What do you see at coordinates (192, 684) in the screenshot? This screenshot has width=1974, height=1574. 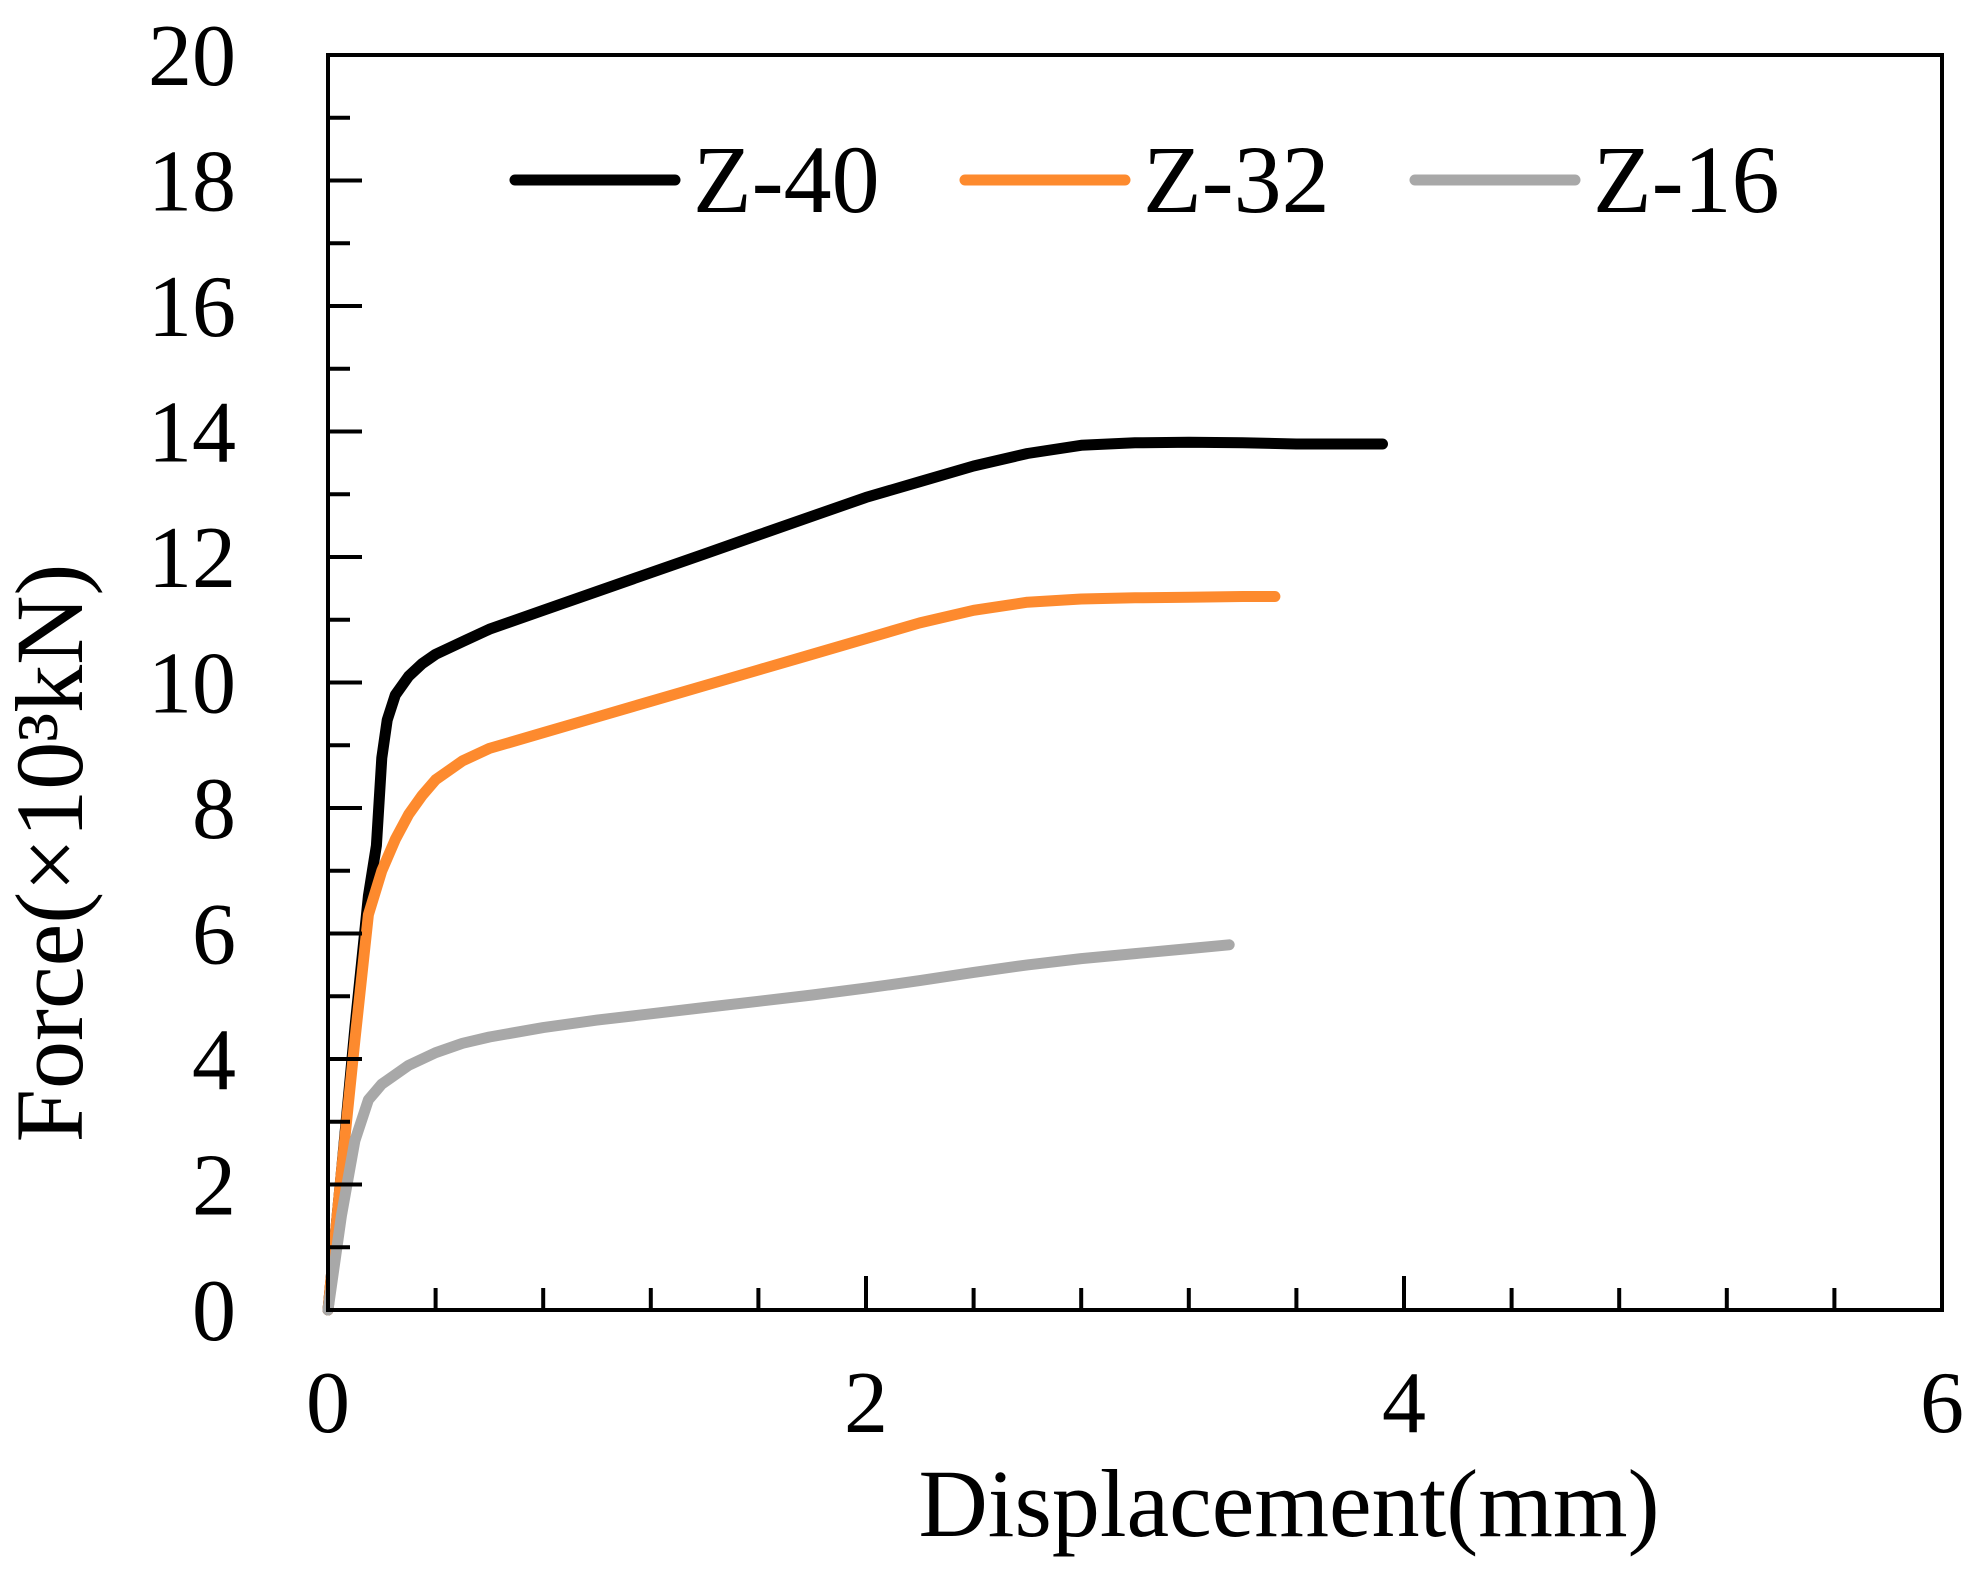 I see `y-tick-label: 10` at bounding box center [192, 684].